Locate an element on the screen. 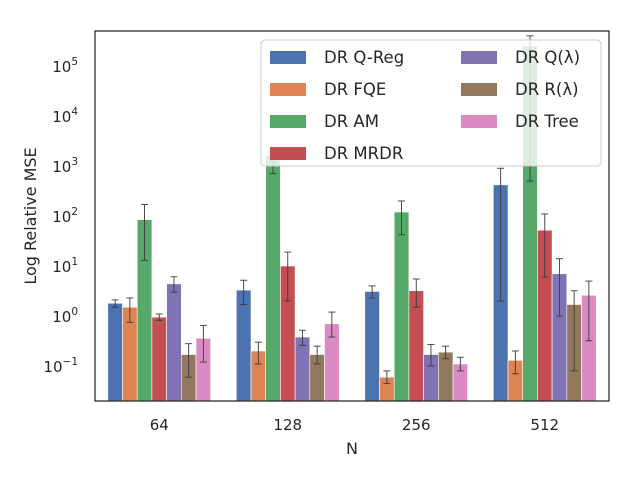  y-tick-label: 10⁰ is located at coordinates (65, 316).